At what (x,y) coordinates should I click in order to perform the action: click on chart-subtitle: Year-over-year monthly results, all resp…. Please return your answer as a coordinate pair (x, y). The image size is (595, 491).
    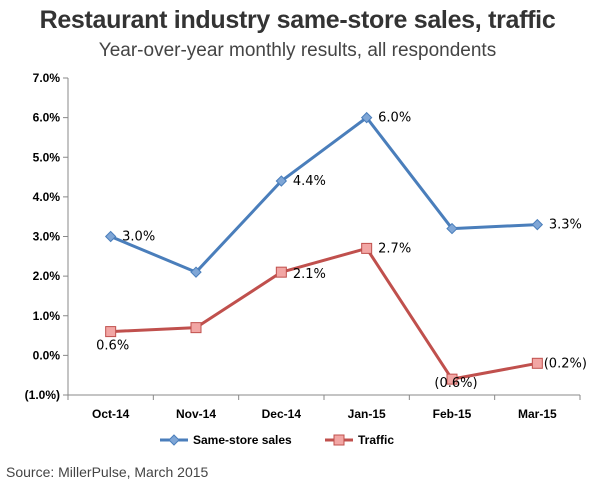
    Looking at the image, I should click on (297, 50).